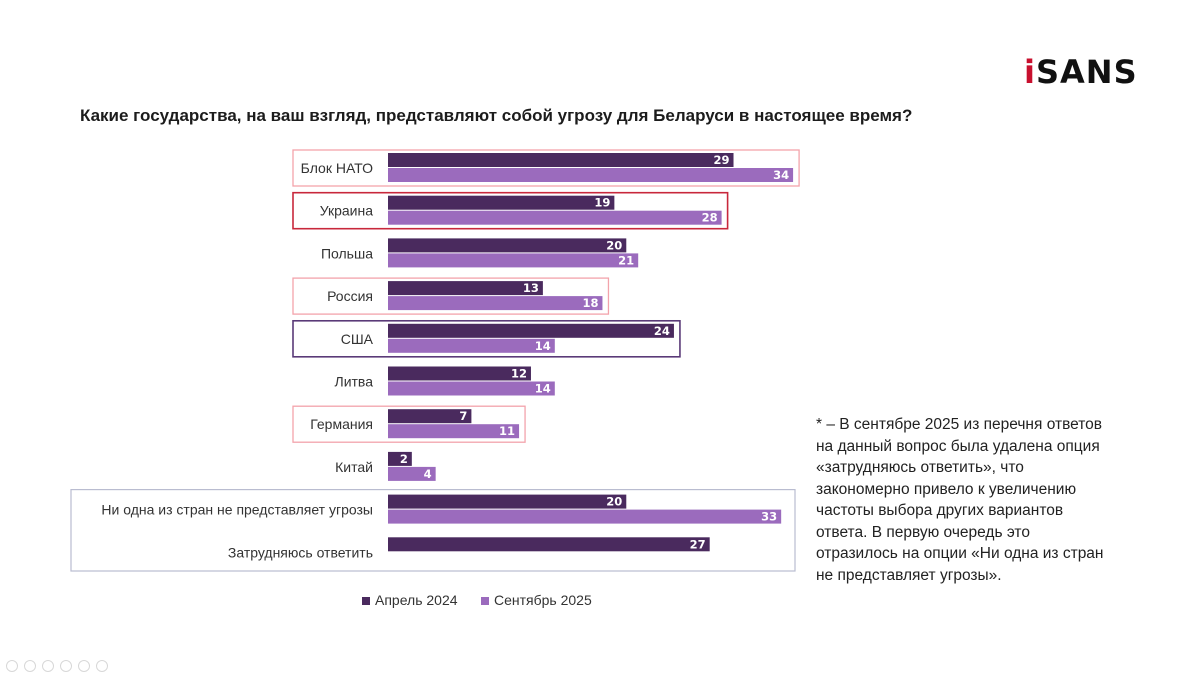  I want to click on legend-item-september: Сентябрь 2025, so click(536, 600).